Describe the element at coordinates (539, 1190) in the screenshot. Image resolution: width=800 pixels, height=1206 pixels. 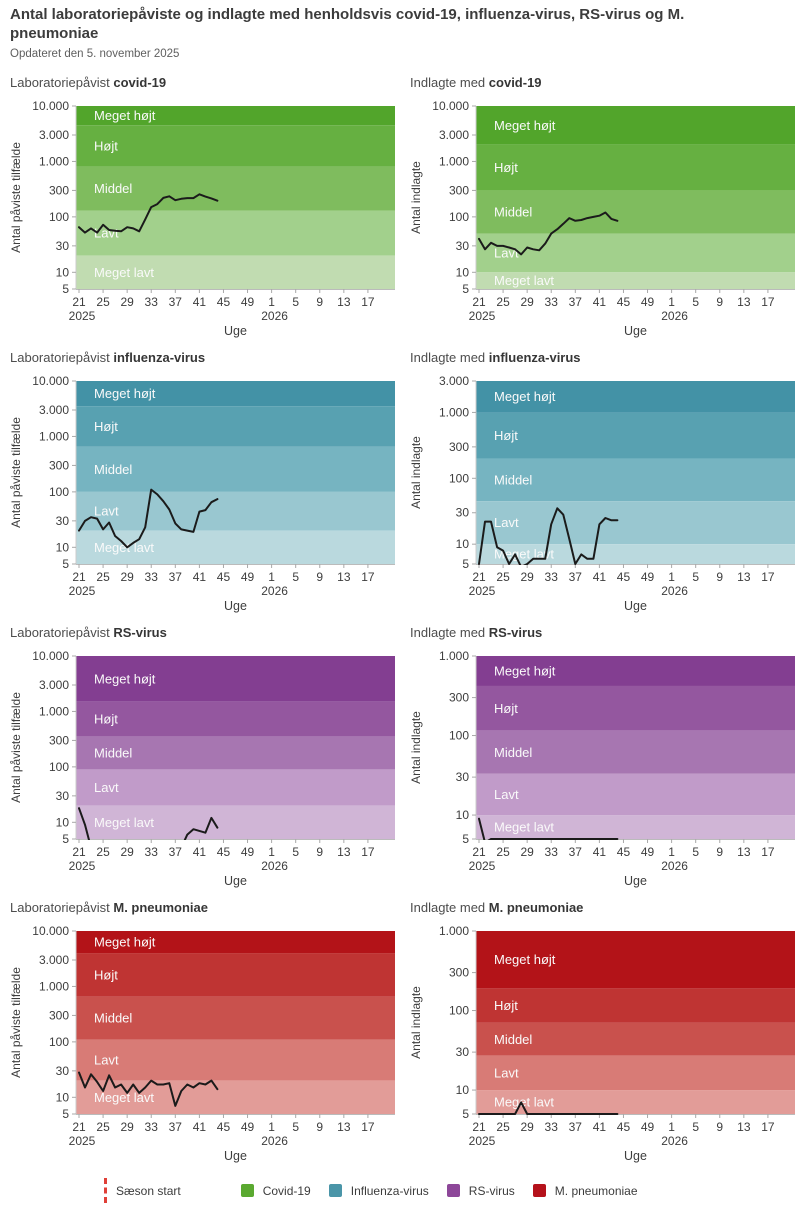
I see `mp-swatch-icon` at that location.